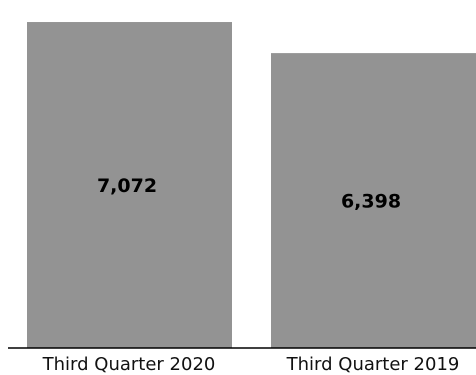  I want to click on bar-value-label-2: 6,398, so click(371, 202).